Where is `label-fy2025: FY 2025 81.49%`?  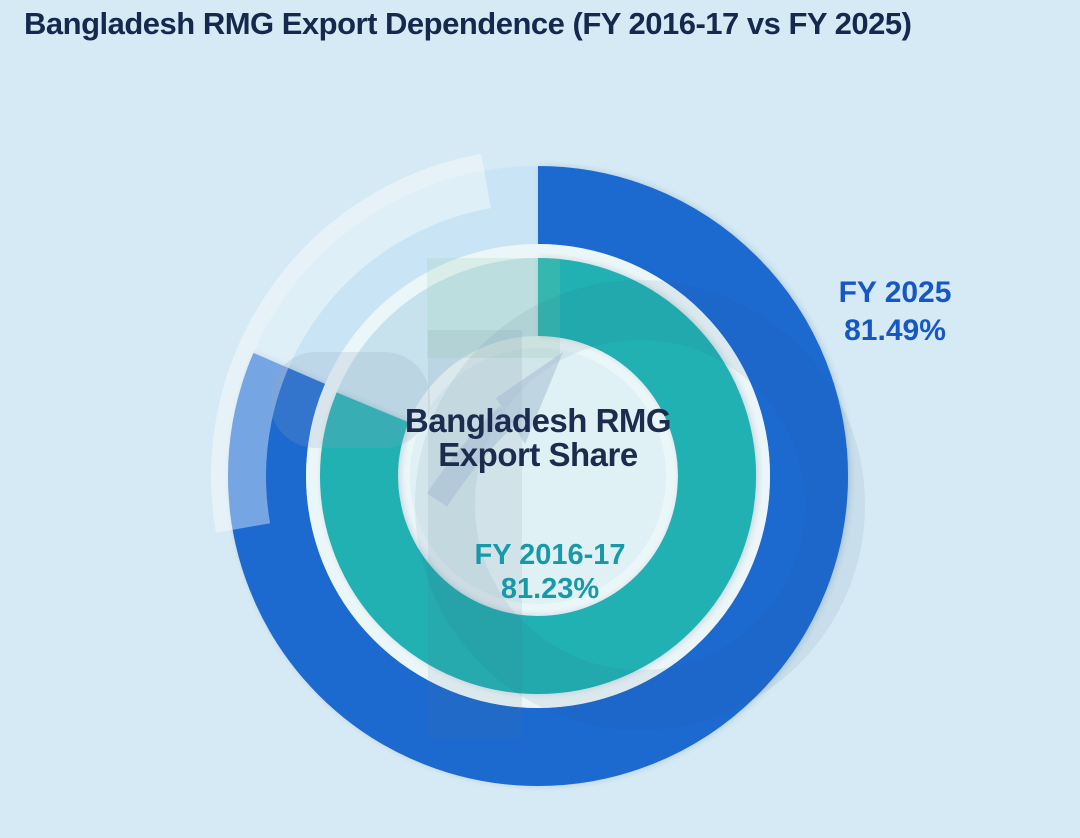
label-fy2025: FY 2025 81.49% is located at coordinates (895, 312).